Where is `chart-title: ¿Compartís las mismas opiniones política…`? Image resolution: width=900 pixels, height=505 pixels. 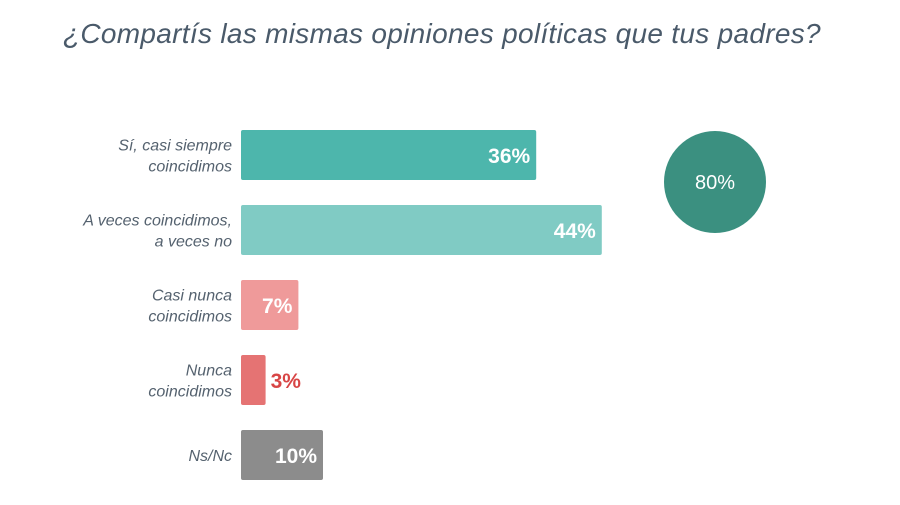
chart-title: ¿Compartís las mismas opiniones política… is located at coordinates (442, 33).